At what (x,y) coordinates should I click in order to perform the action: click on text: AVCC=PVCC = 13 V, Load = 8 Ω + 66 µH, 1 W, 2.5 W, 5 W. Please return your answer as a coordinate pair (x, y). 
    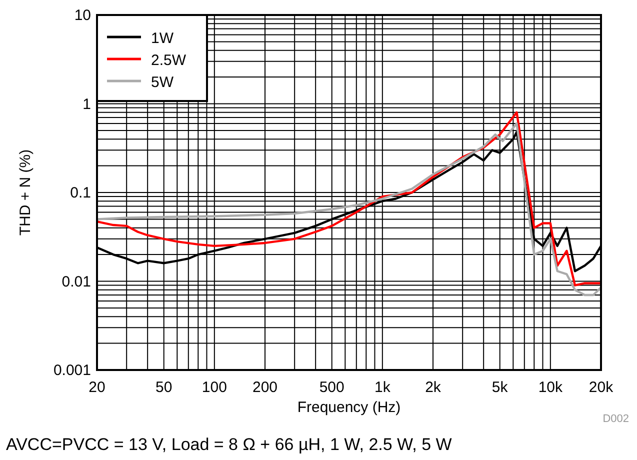
    Looking at the image, I should click on (229, 444).